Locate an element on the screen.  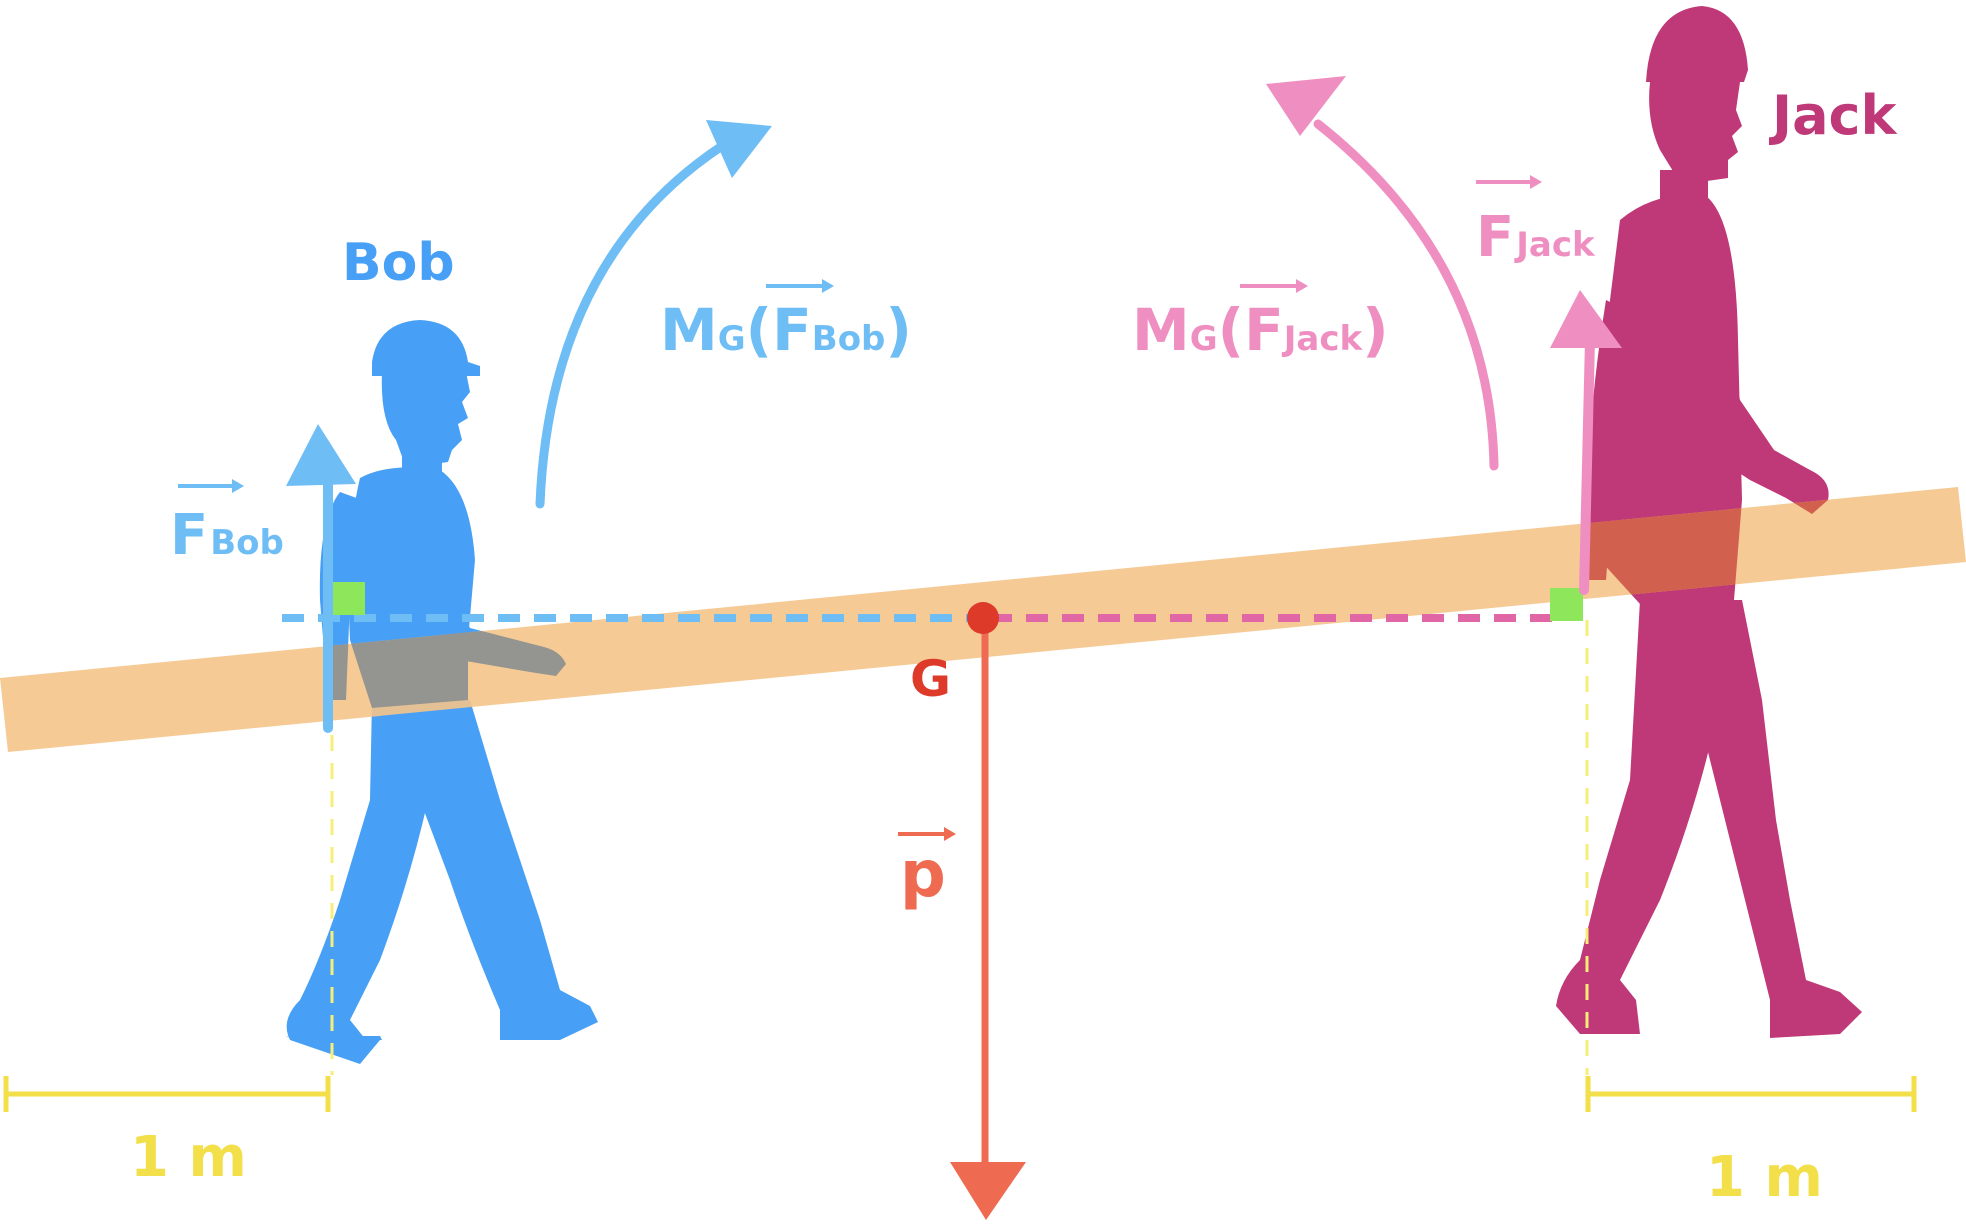
force-label-jack: FJack is located at coordinates (1536, 222).